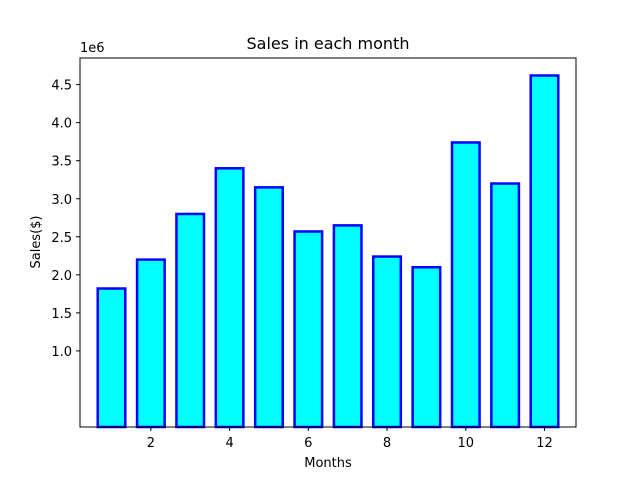 The height and width of the screenshot is (480, 640). Describe the element at coordinates (61, 200) in the screenshot. I see `y-tick-label: 3.0` at that location.